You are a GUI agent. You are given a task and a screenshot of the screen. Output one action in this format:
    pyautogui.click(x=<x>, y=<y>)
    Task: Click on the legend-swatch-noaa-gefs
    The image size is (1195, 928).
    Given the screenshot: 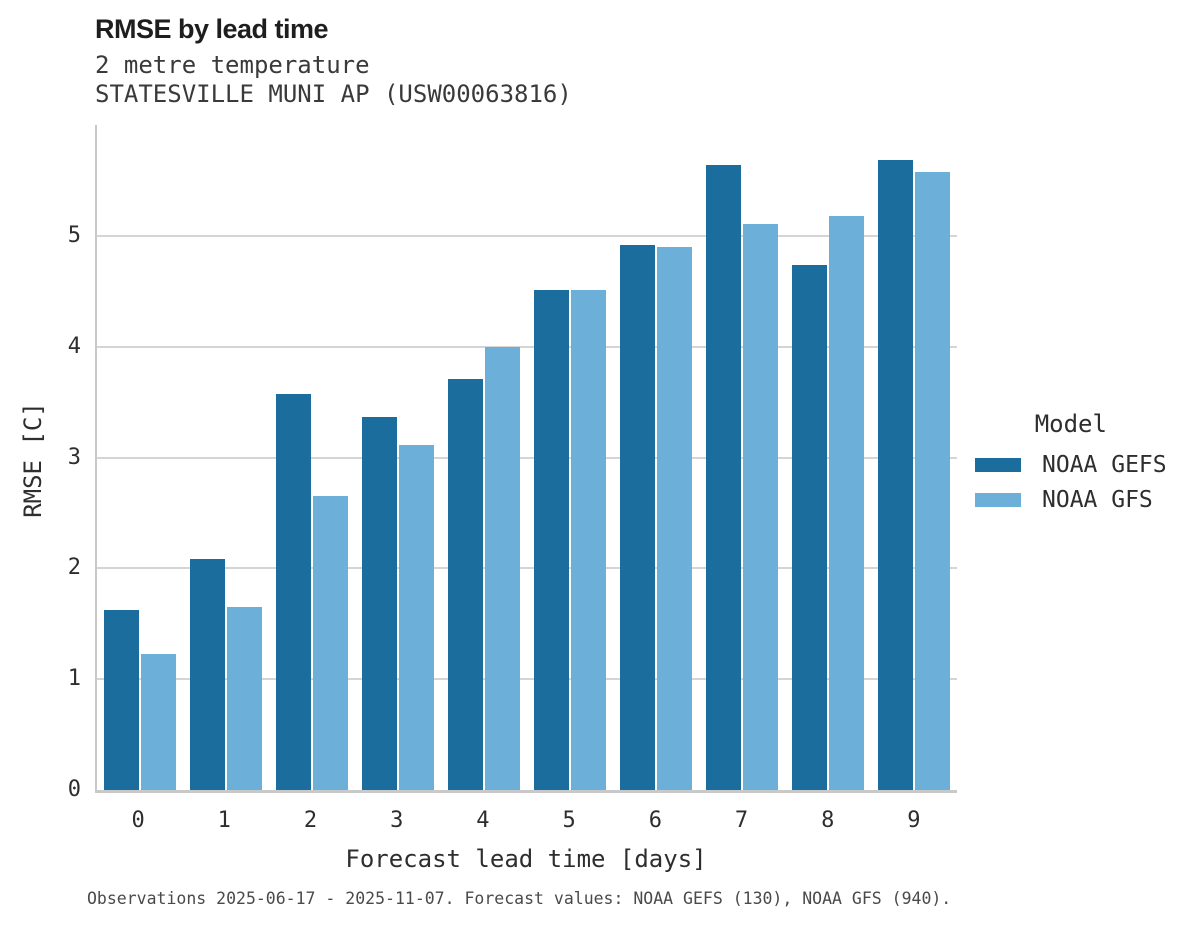 What is the action you would take?
    pyautogui.click(x=998, y=464)
    